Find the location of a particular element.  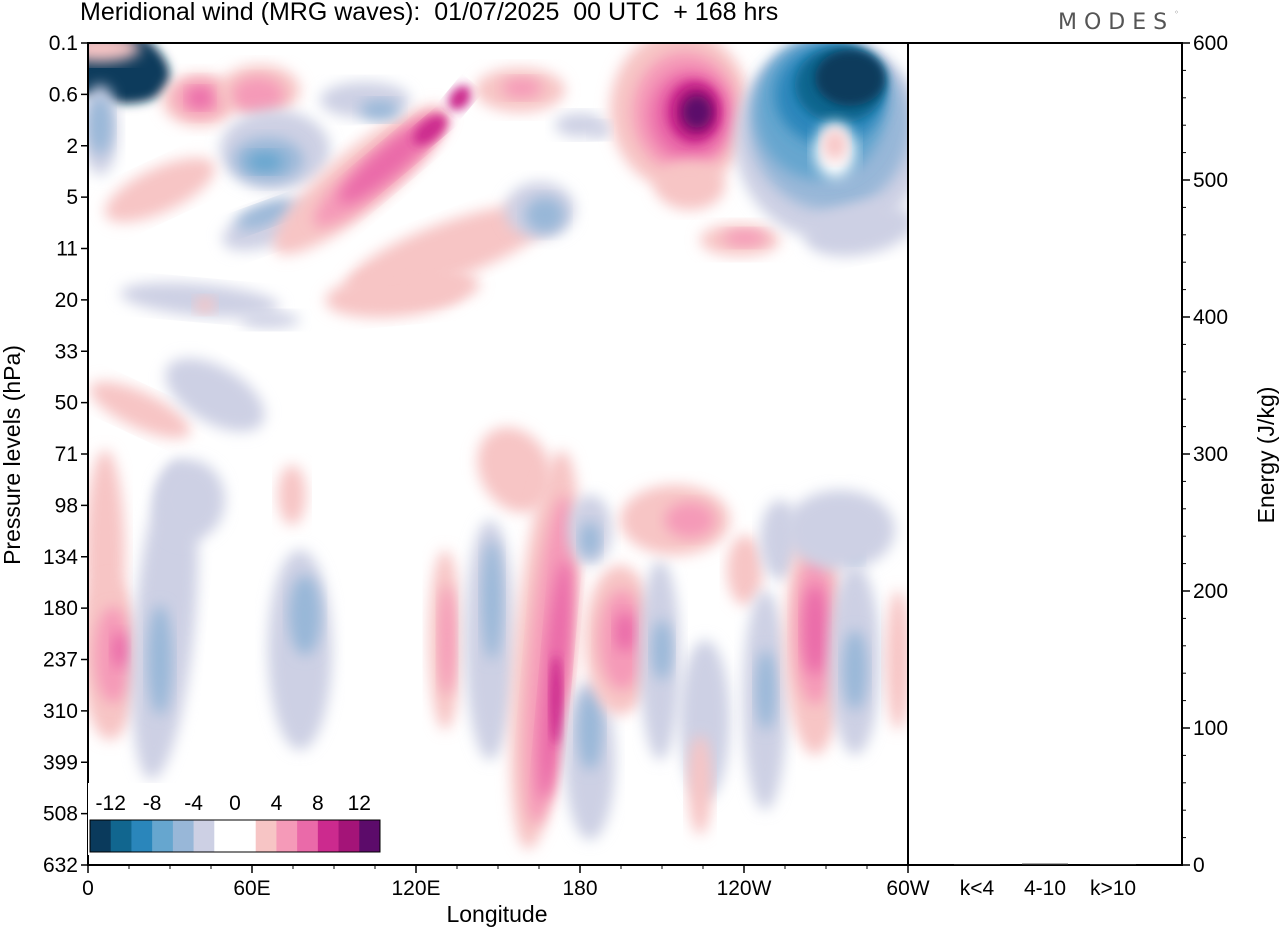

colorbar-label: 12 is located at coordinates (359, 803).